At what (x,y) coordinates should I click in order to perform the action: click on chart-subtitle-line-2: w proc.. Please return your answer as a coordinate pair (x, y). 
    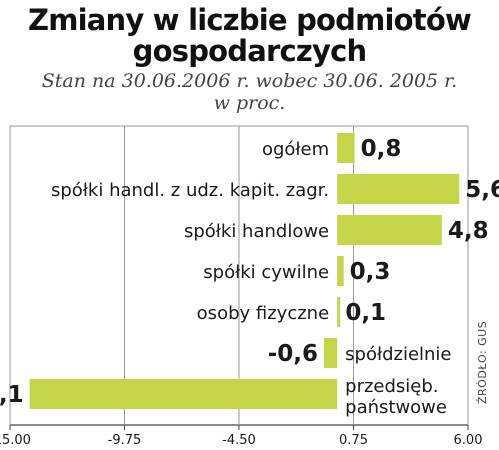
    Looking at the image, I should click on (249, 103).